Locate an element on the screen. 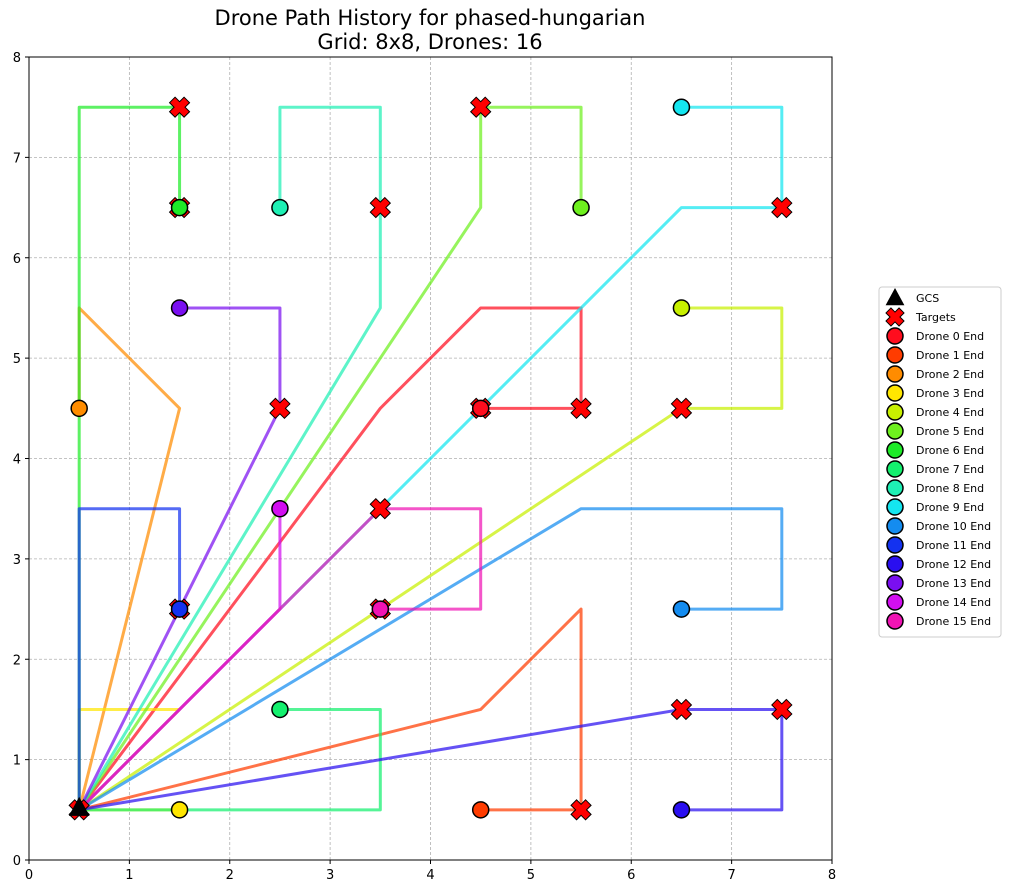 The height and width of the screenshot is (895, 1010). legend-label-drone-8: Drone 8 End is located at coordinates (950, 488).